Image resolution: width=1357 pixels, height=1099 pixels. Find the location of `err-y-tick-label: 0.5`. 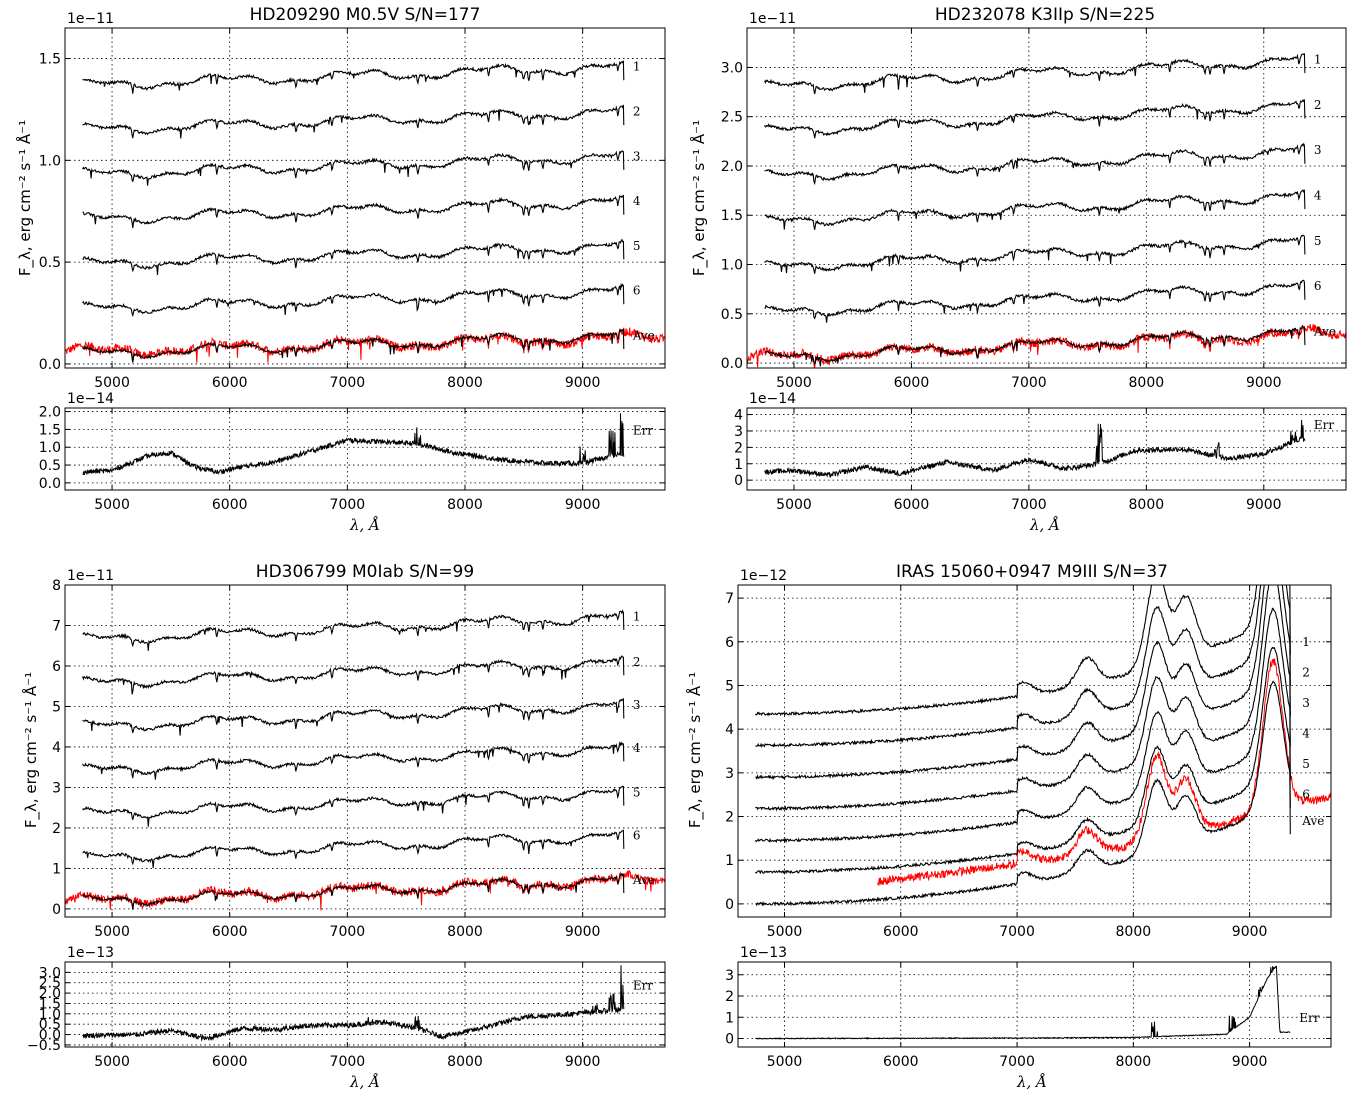

err-y-tick-label: 0.5 is located at coordinates (50, 466).